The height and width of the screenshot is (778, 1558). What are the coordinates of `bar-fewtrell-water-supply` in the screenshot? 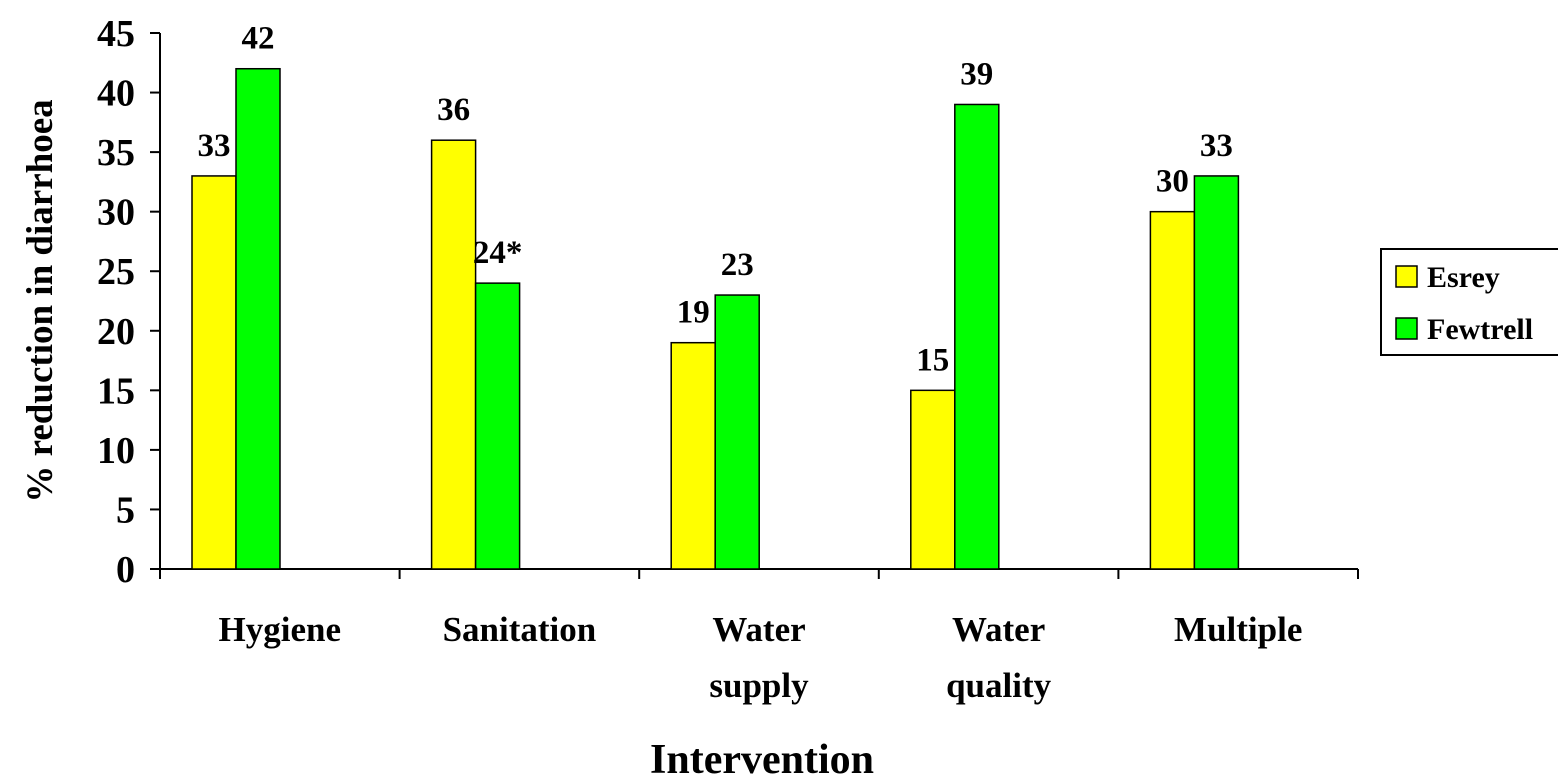 It's located at (737, 432).